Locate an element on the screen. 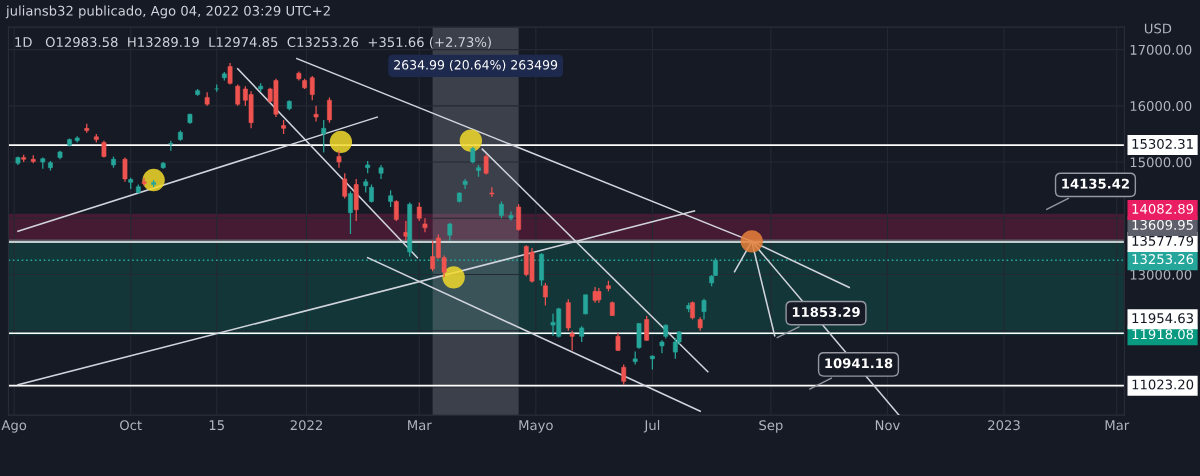 The width and height of the screenshot is (1200, 476). ref-line-label: 13577.79 is located at coordinates (1163, 240).